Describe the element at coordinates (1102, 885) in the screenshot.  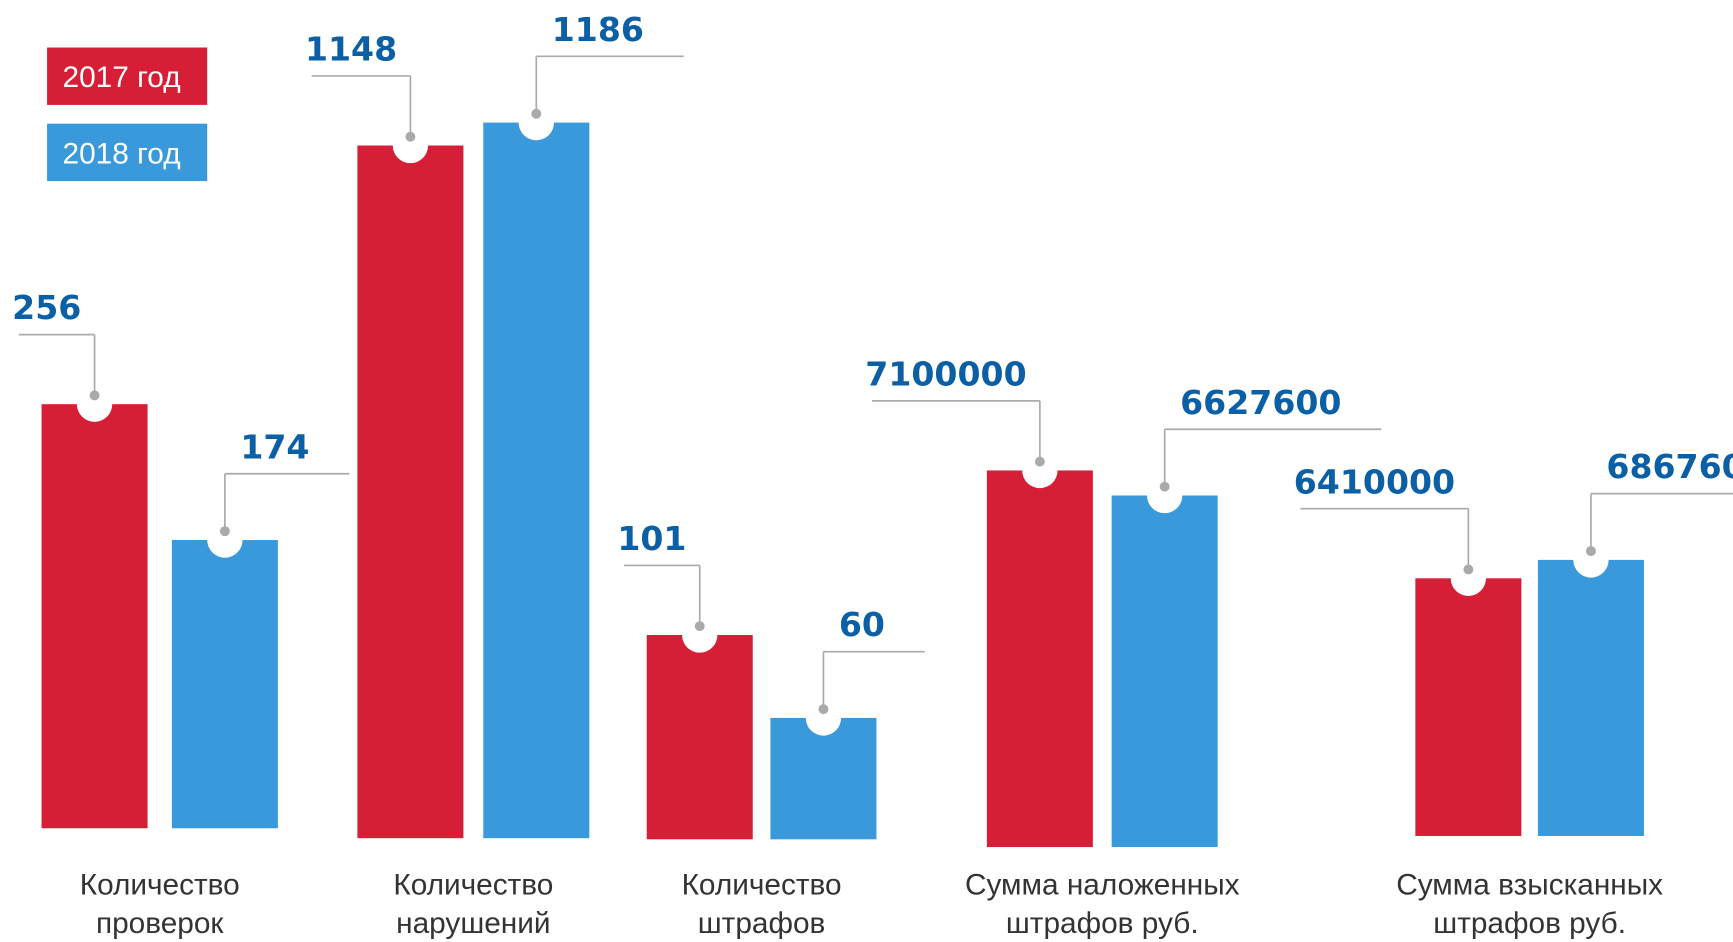
I see `category-label: Сумма наложенных` at that location.